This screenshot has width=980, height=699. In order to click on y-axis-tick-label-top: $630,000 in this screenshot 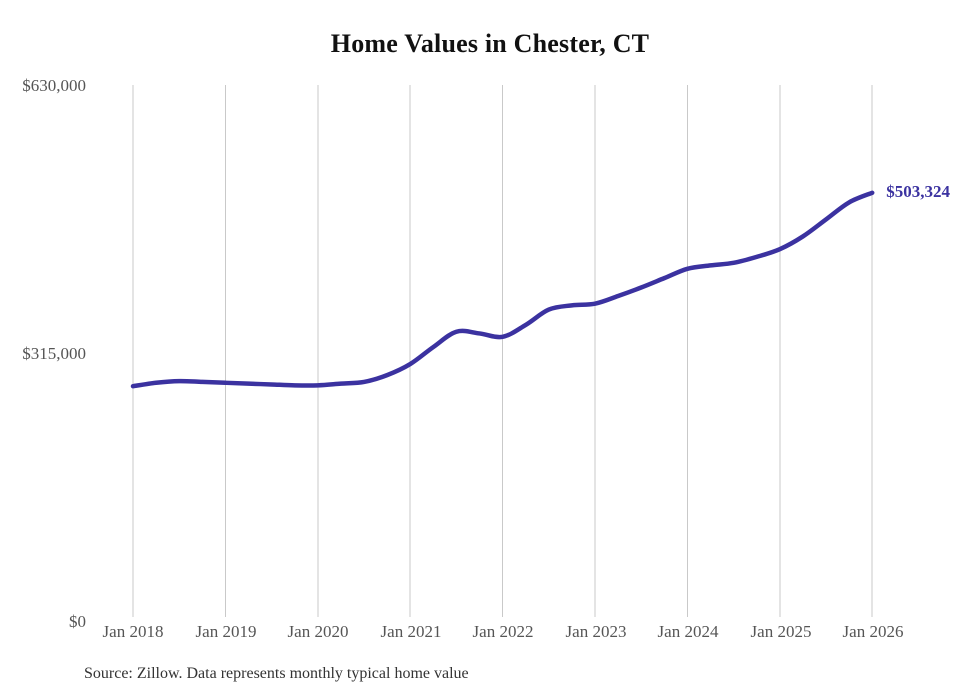, I will do `click(54, 85)`.